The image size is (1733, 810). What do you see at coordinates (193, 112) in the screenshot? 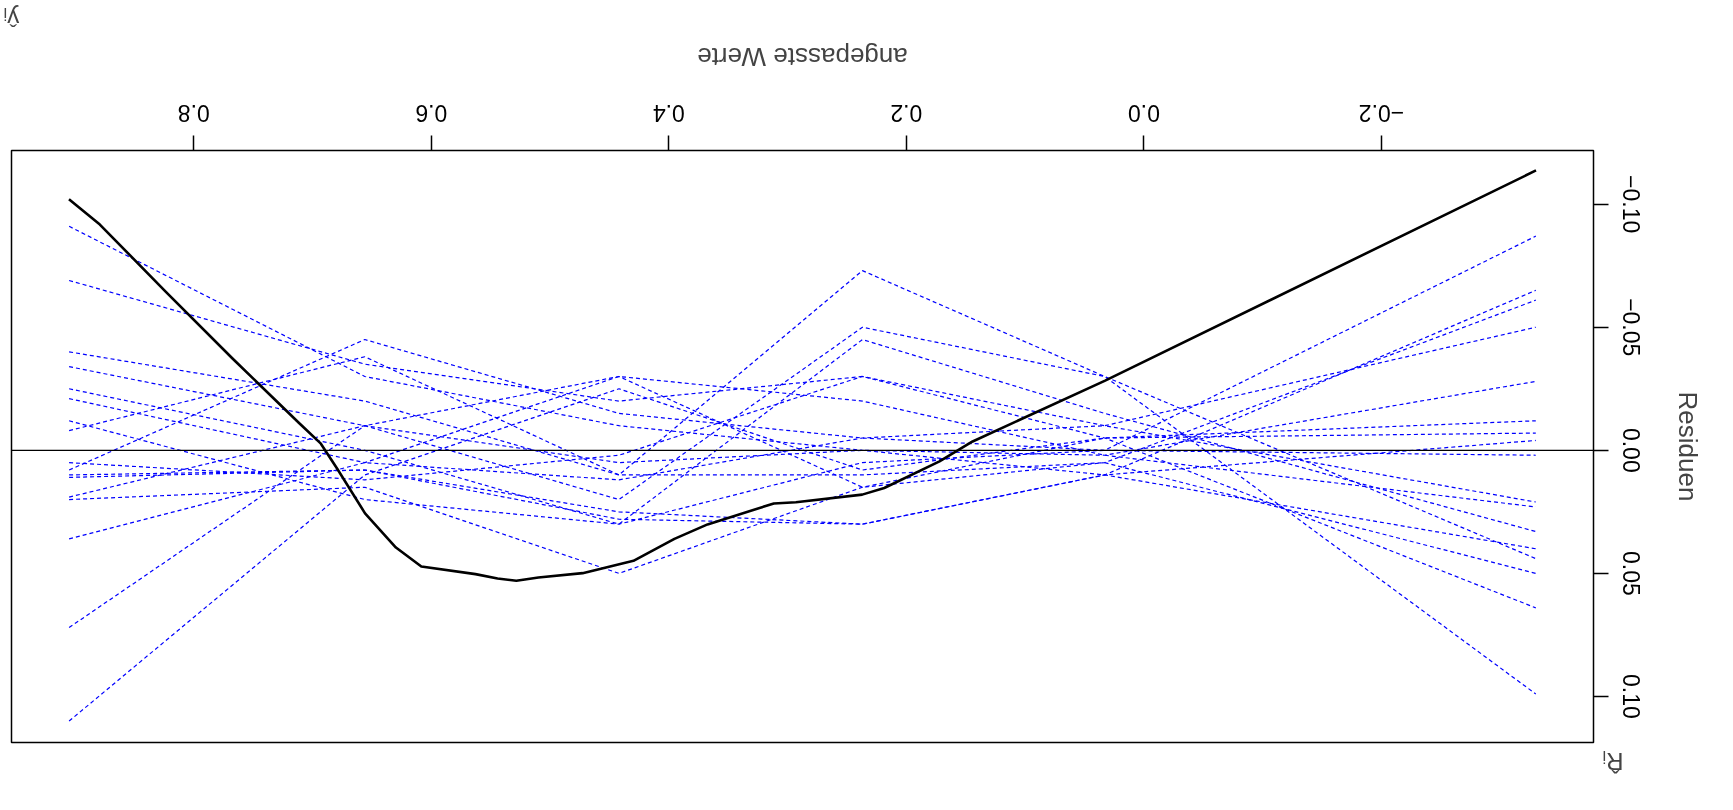
I see `x-tick-label: 0.8` at bounding box center [193, 112].